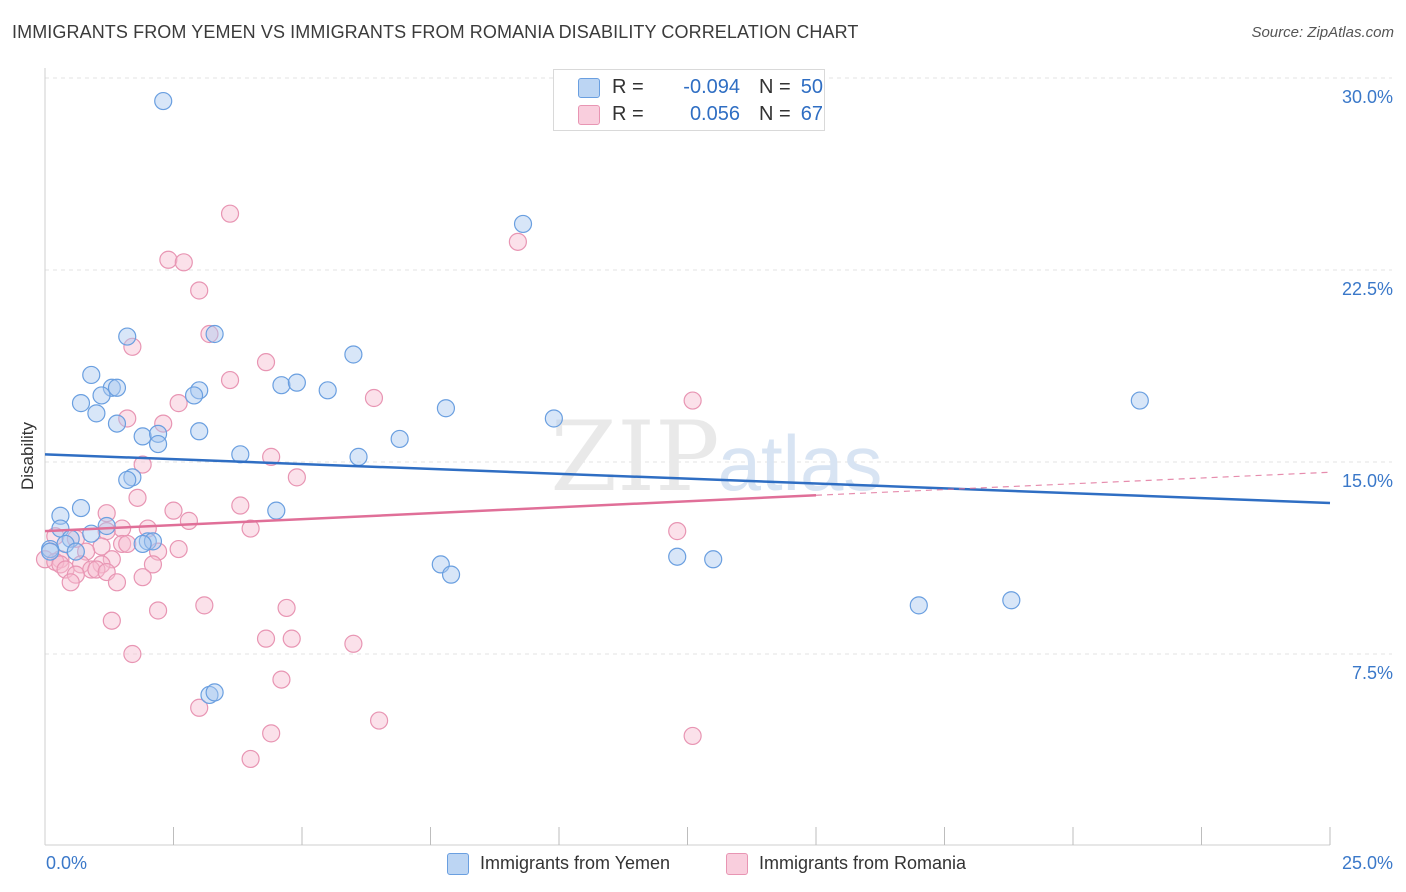 This screenshot has width=1406, height=892. I want to click on y-tick-label: 15.0%, so click(1367, 481).